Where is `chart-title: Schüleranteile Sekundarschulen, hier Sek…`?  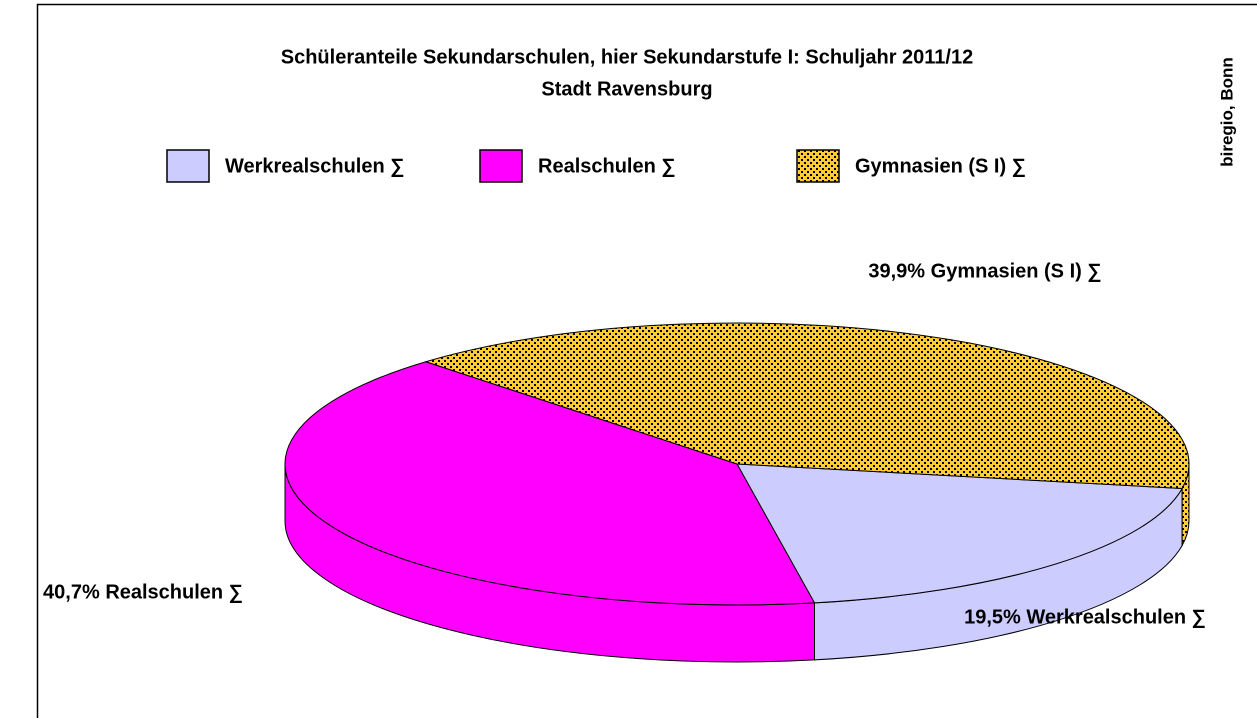
chart-title: Schüleranteile Sekundarschulen, hier Sek… is located at coordinates (627, 57).